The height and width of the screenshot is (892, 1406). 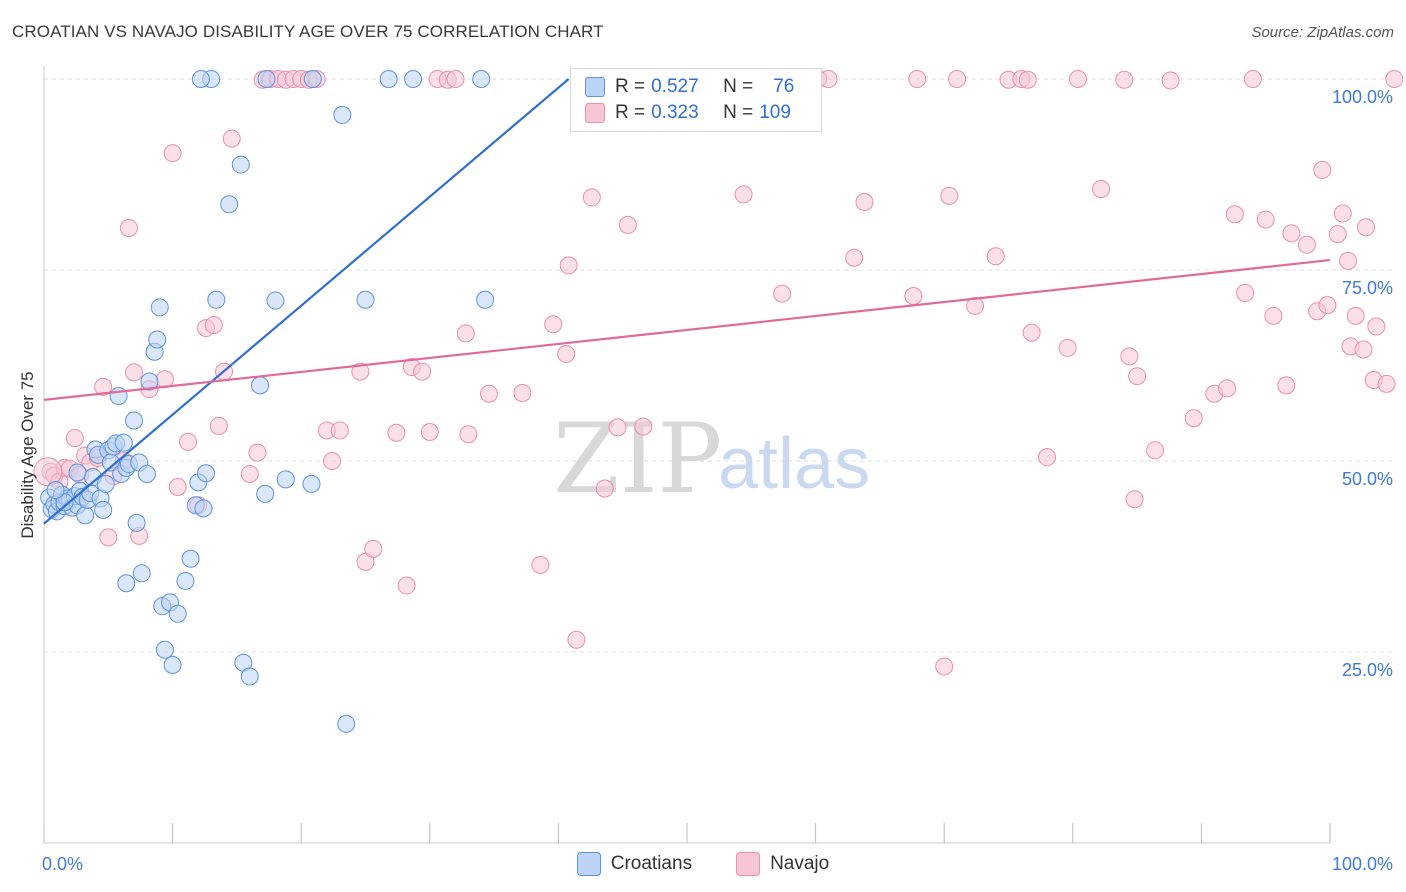 I want to click on legend-row-croatians: R = 0.527 N = 76, so click(x=689, y=87).